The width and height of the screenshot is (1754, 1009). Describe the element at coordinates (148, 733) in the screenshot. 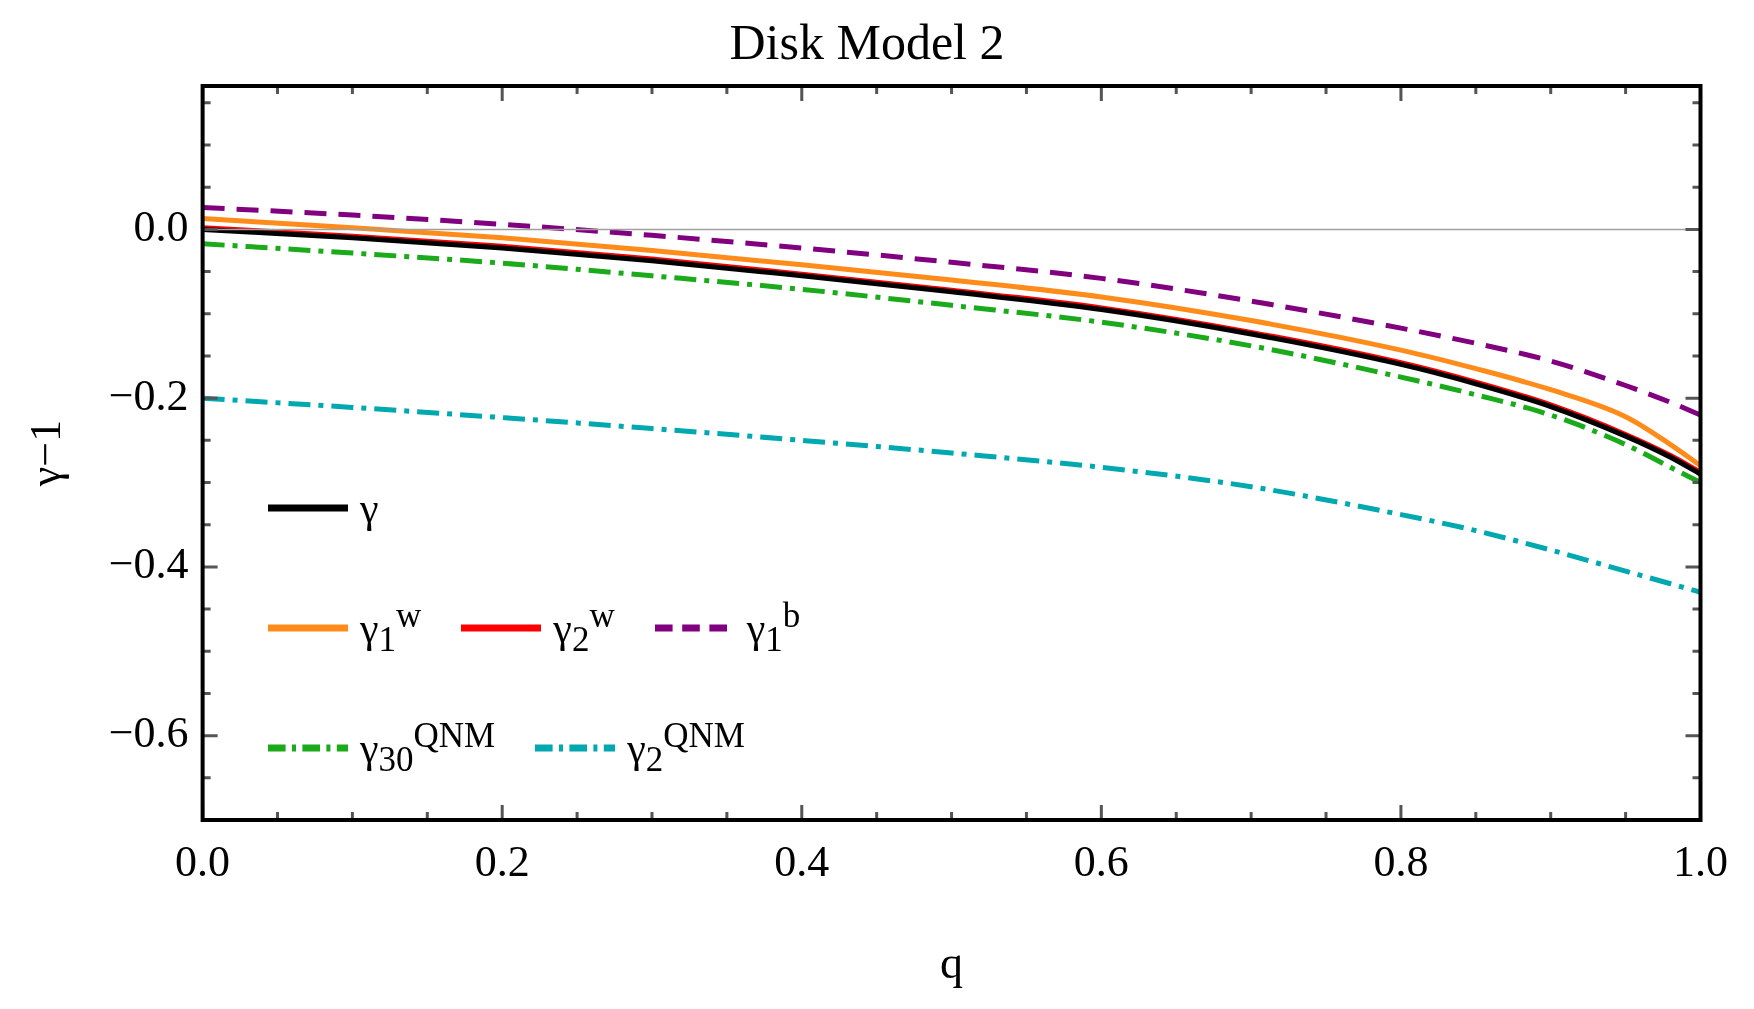

I see `y-tick-label: −0.6` at that location.